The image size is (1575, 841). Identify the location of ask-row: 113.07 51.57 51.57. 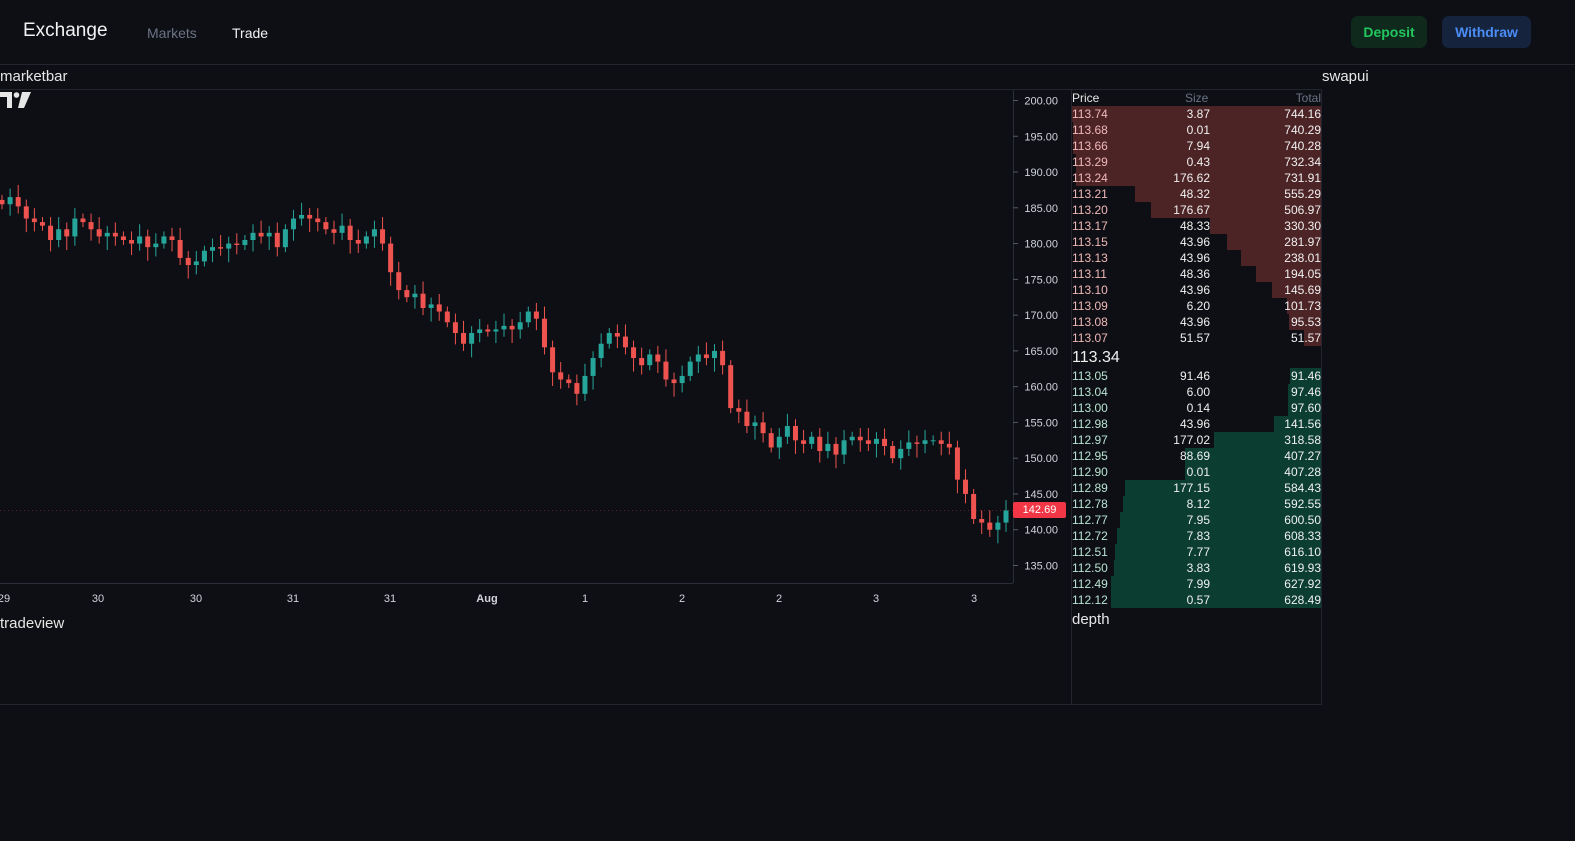
(1196, 338).